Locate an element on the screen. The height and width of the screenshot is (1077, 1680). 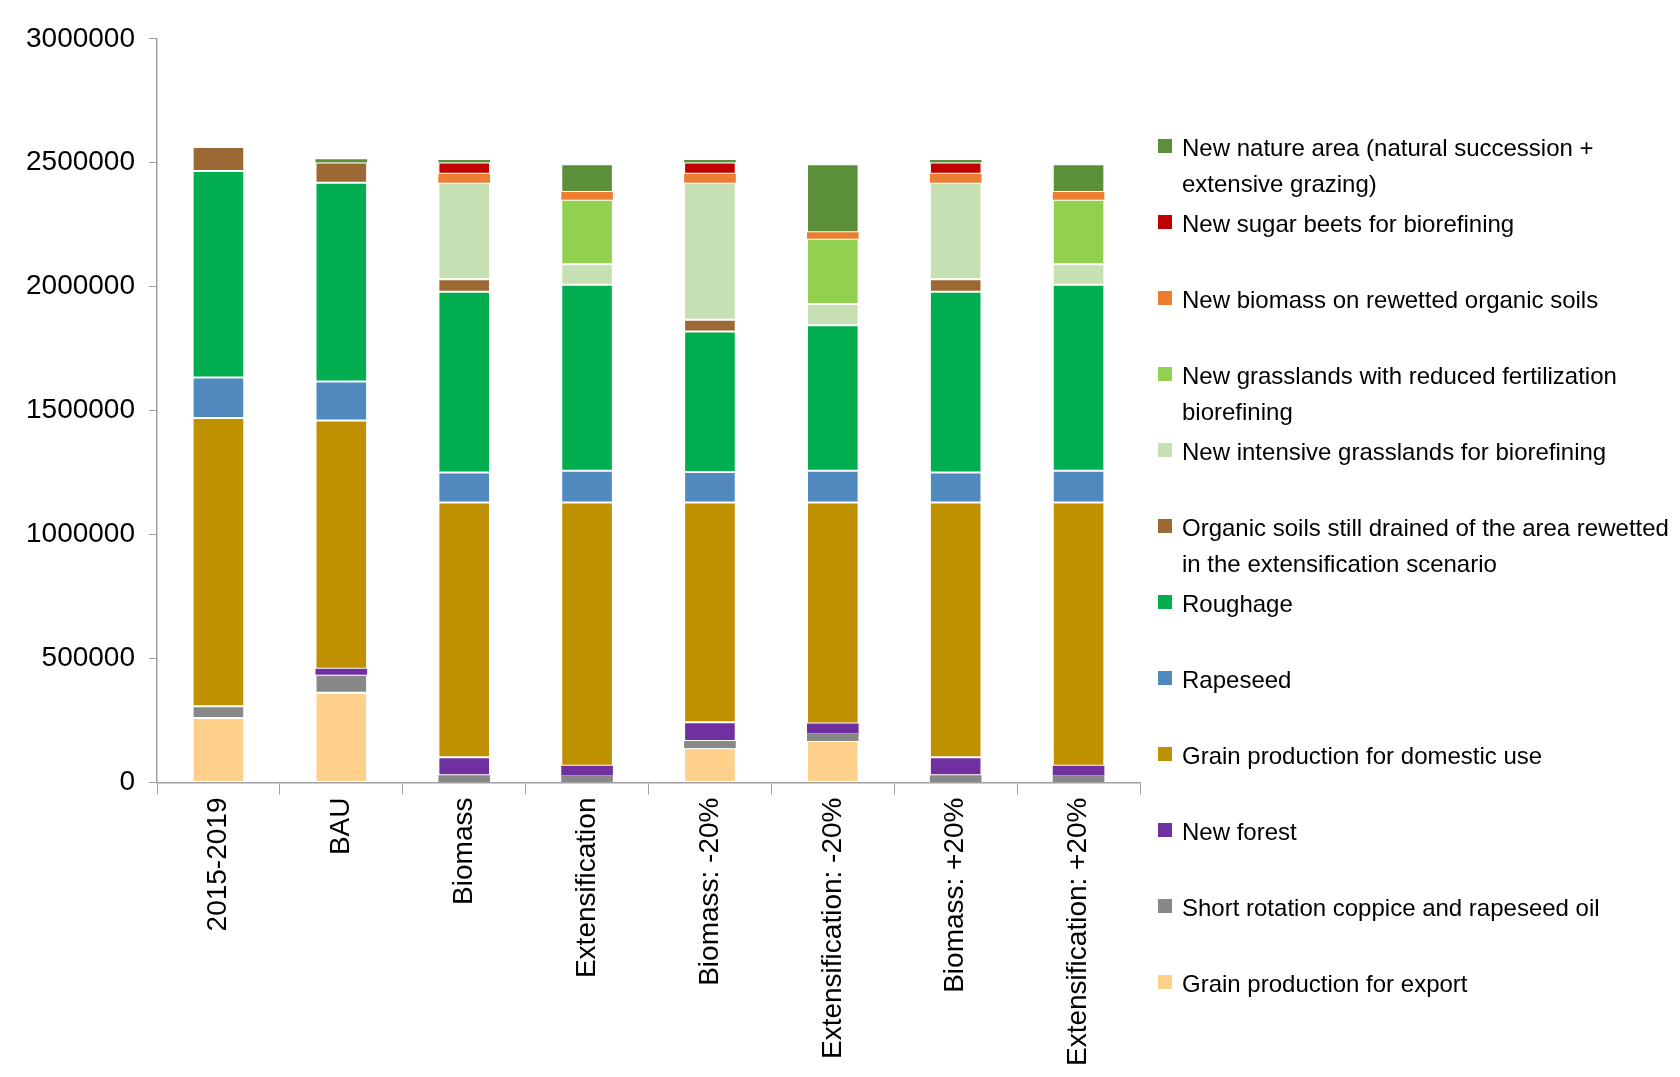
legend-label: New intensive grasslands for biorefining is located at coordinates (1394, 452).